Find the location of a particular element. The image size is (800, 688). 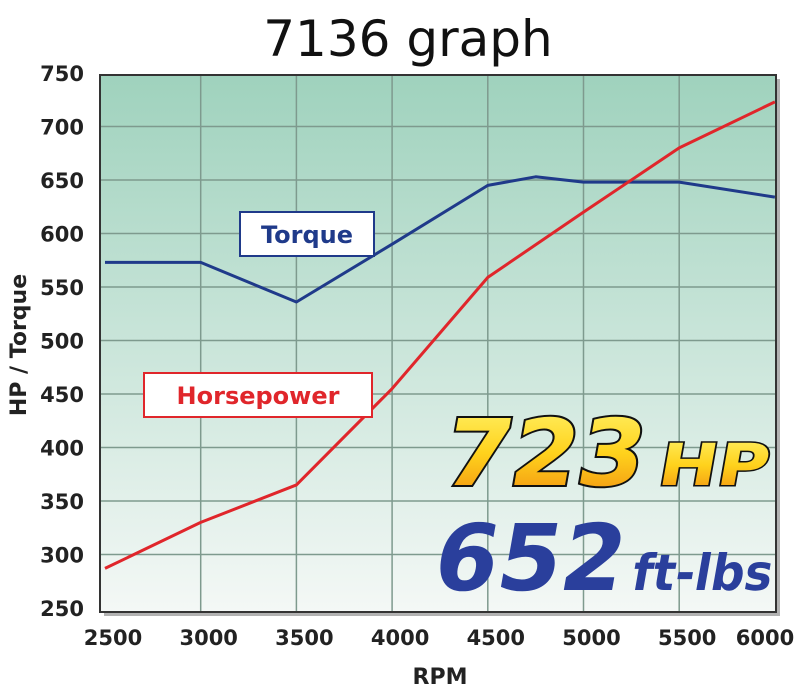

hp-peak-value: 723 is located at coordinates (545, 453).